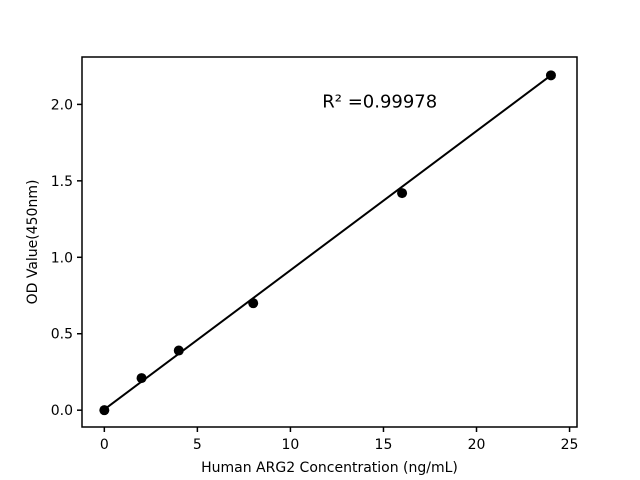 This screenshot has width=640, height=480. I want to click on y-tick-label: 0.5, so click(62, 335).